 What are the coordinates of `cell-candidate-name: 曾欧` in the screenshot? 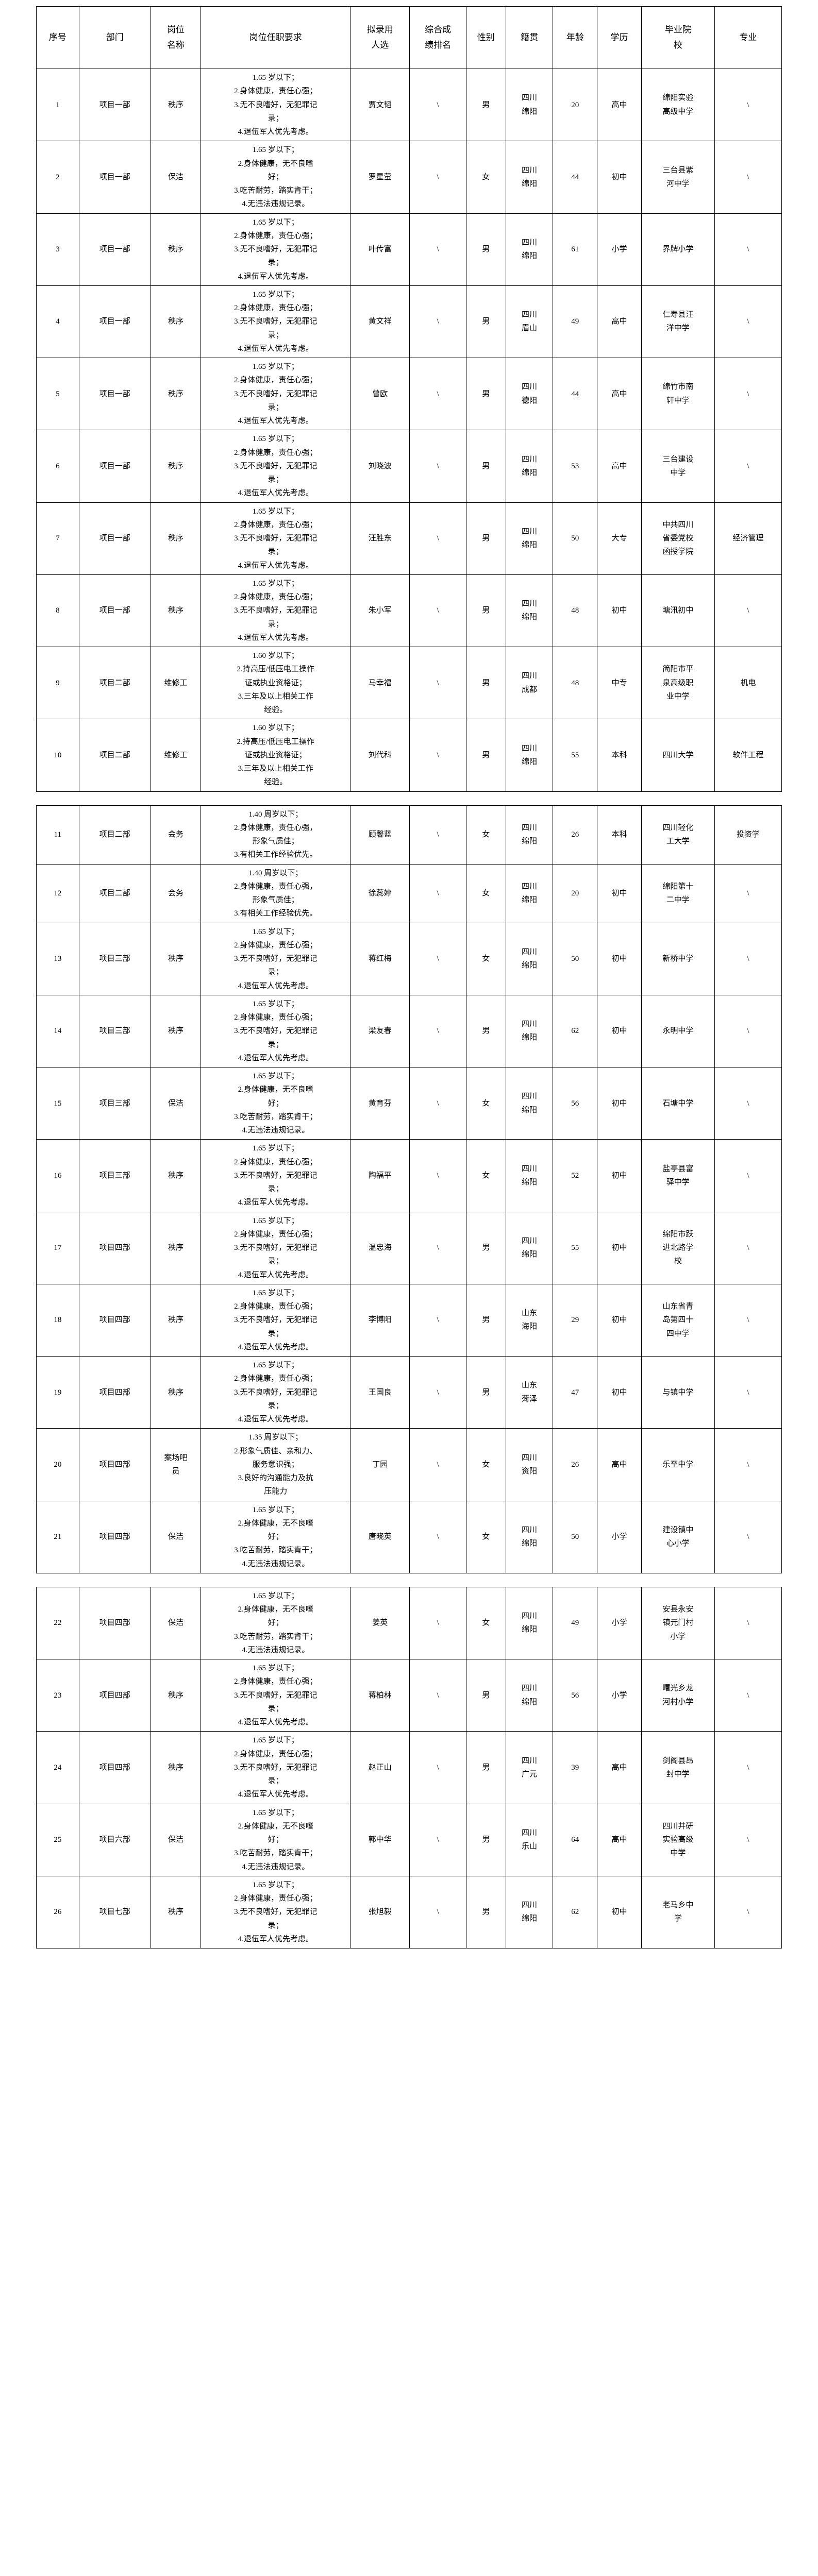 It's located at (380, 394).